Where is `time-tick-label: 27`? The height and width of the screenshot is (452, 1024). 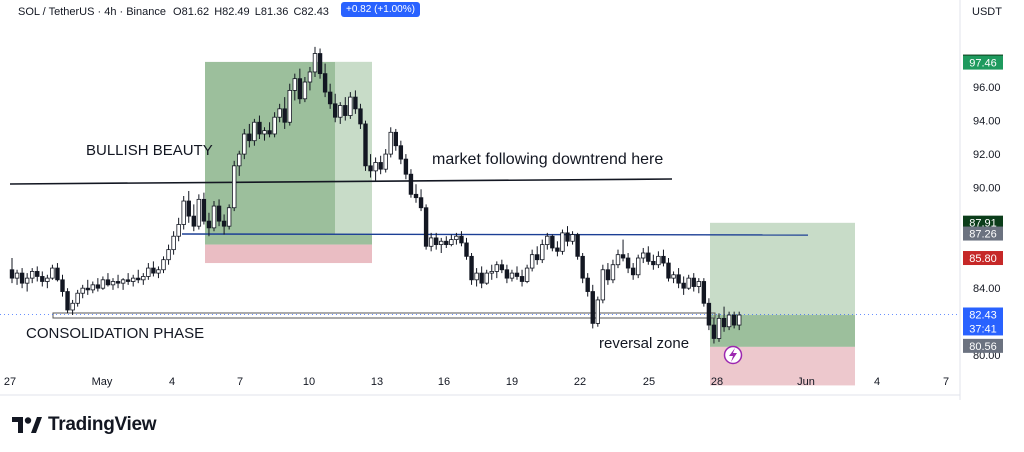
time-tick-label: 27 is located at coordinates (10, 382).